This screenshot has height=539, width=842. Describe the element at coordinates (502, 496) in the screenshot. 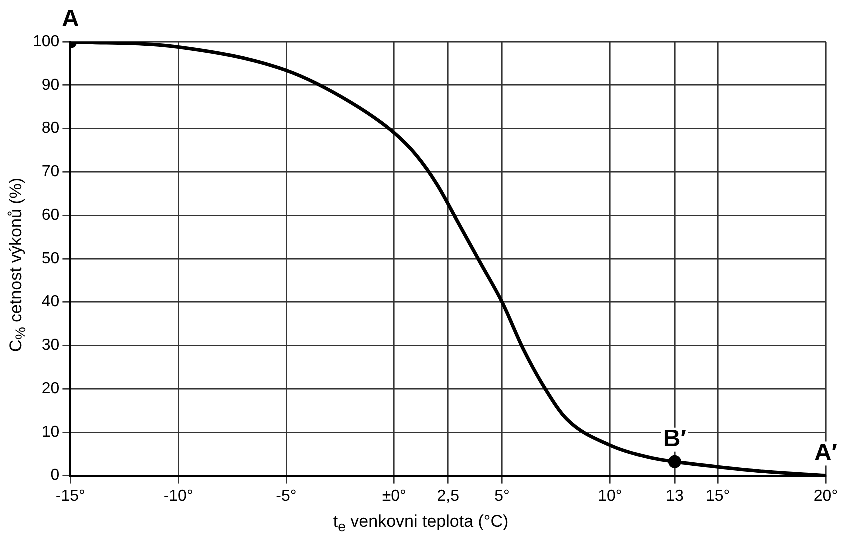

I see `x-tick-label: 5°` at that location.